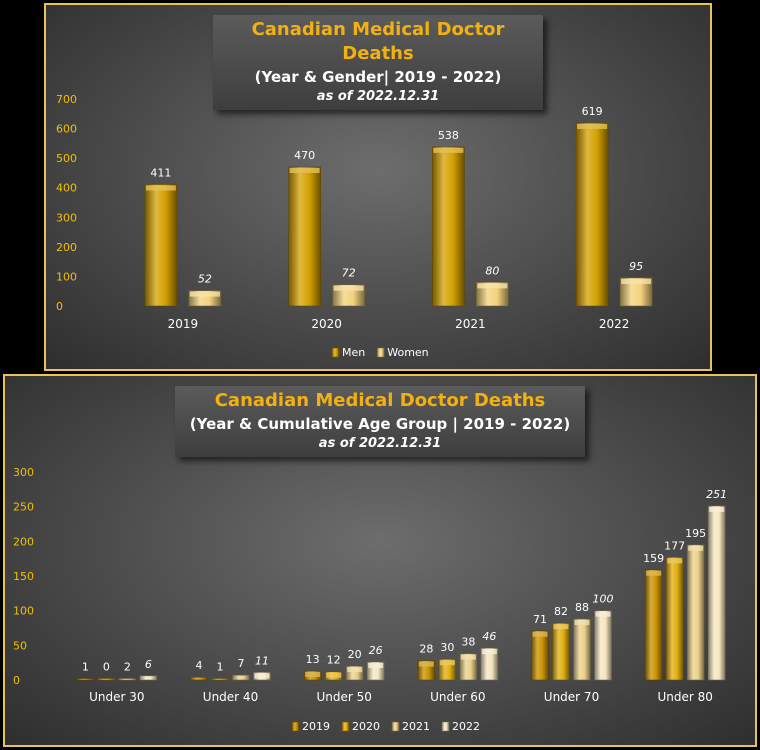  I want to click on data-label: 26, so click(376, 650).